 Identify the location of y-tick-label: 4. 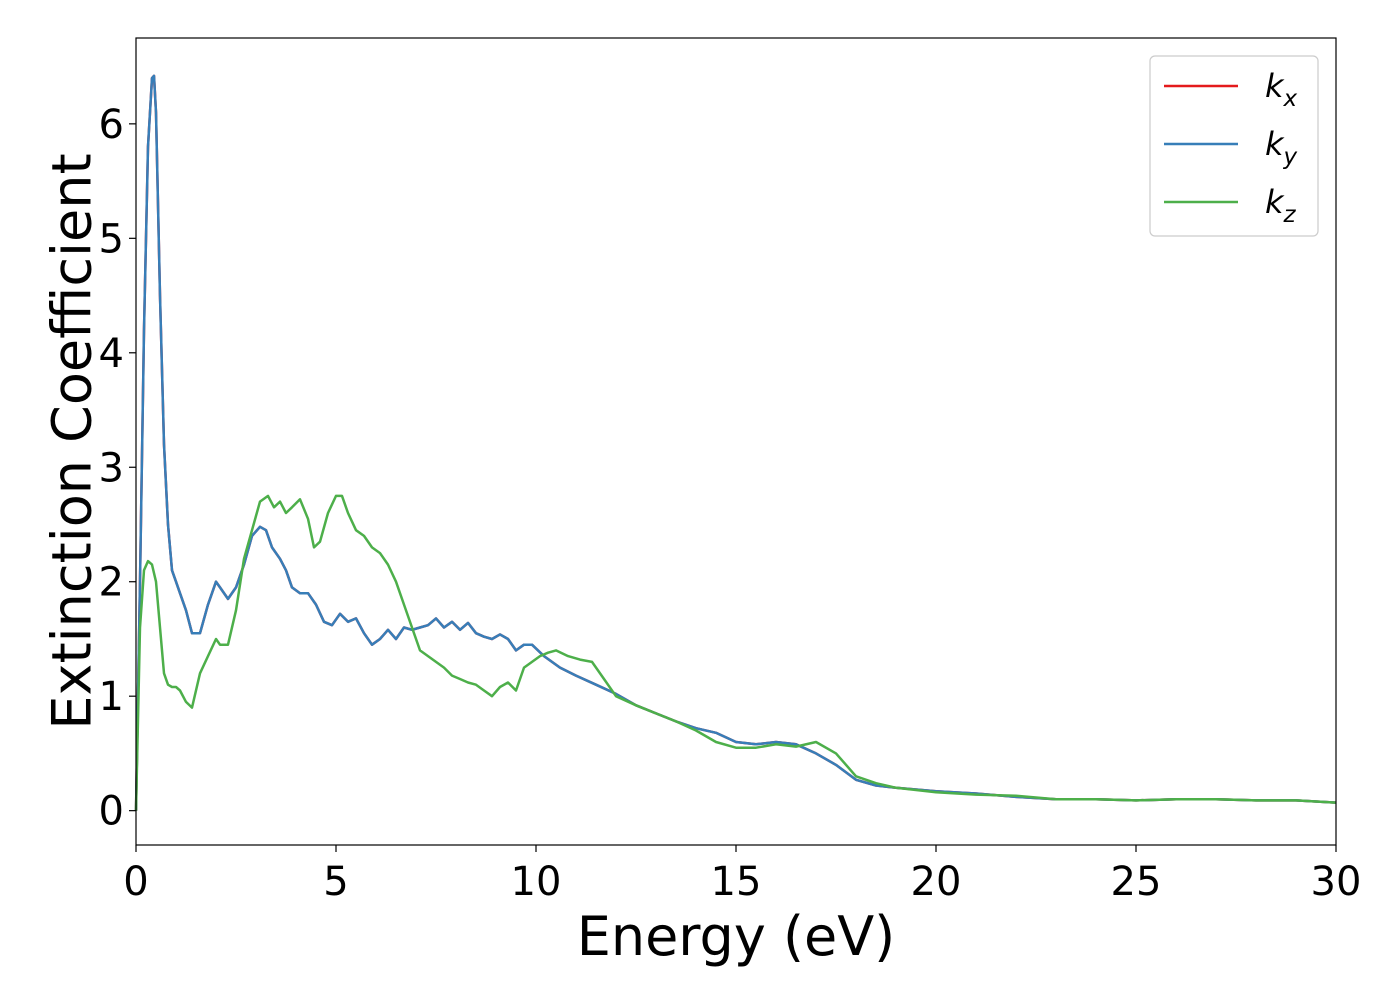
(111, 354).